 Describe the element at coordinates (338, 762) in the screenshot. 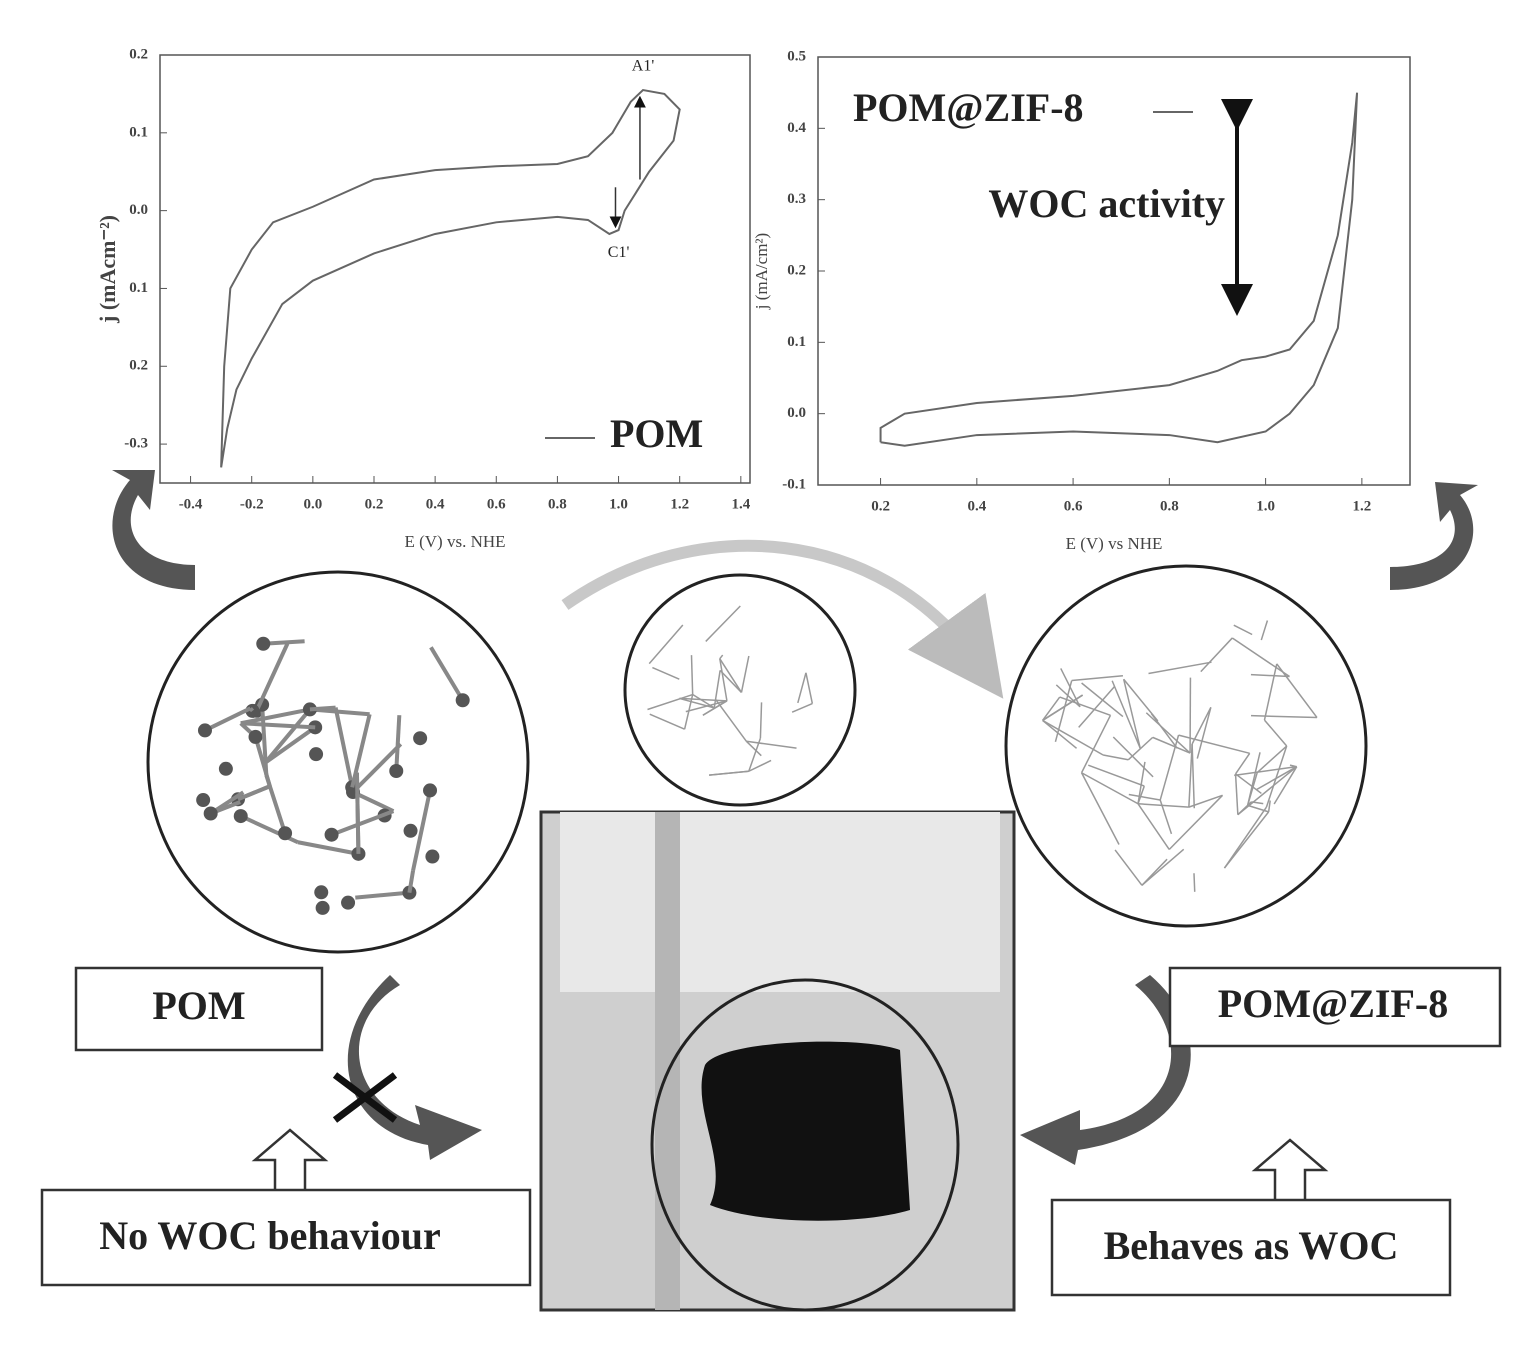

I see `pom-structure` at that location.